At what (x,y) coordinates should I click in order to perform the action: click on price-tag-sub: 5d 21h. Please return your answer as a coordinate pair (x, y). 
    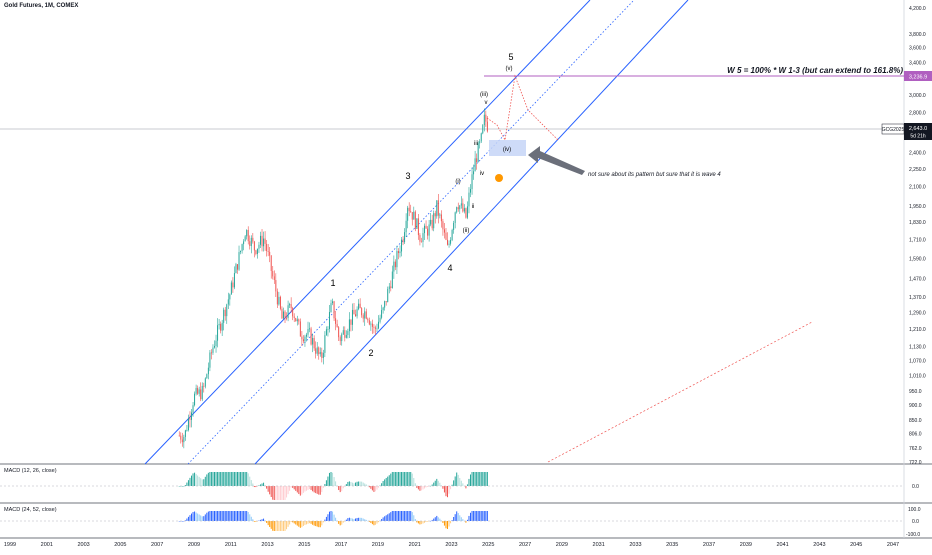
    Looking at the image, I should click on (918, 137).